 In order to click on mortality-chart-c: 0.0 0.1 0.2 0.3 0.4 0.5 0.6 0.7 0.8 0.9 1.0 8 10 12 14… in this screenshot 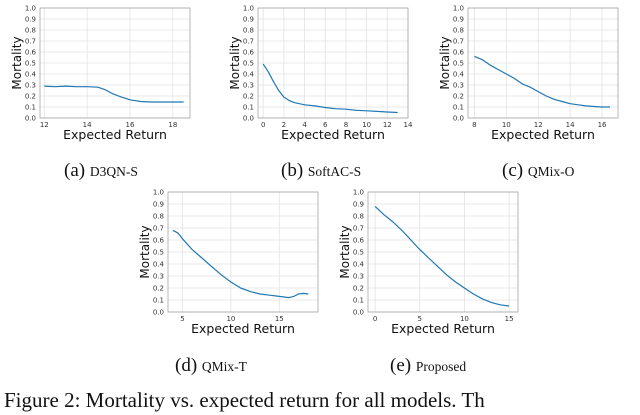, I will do `click(528, 73)`.